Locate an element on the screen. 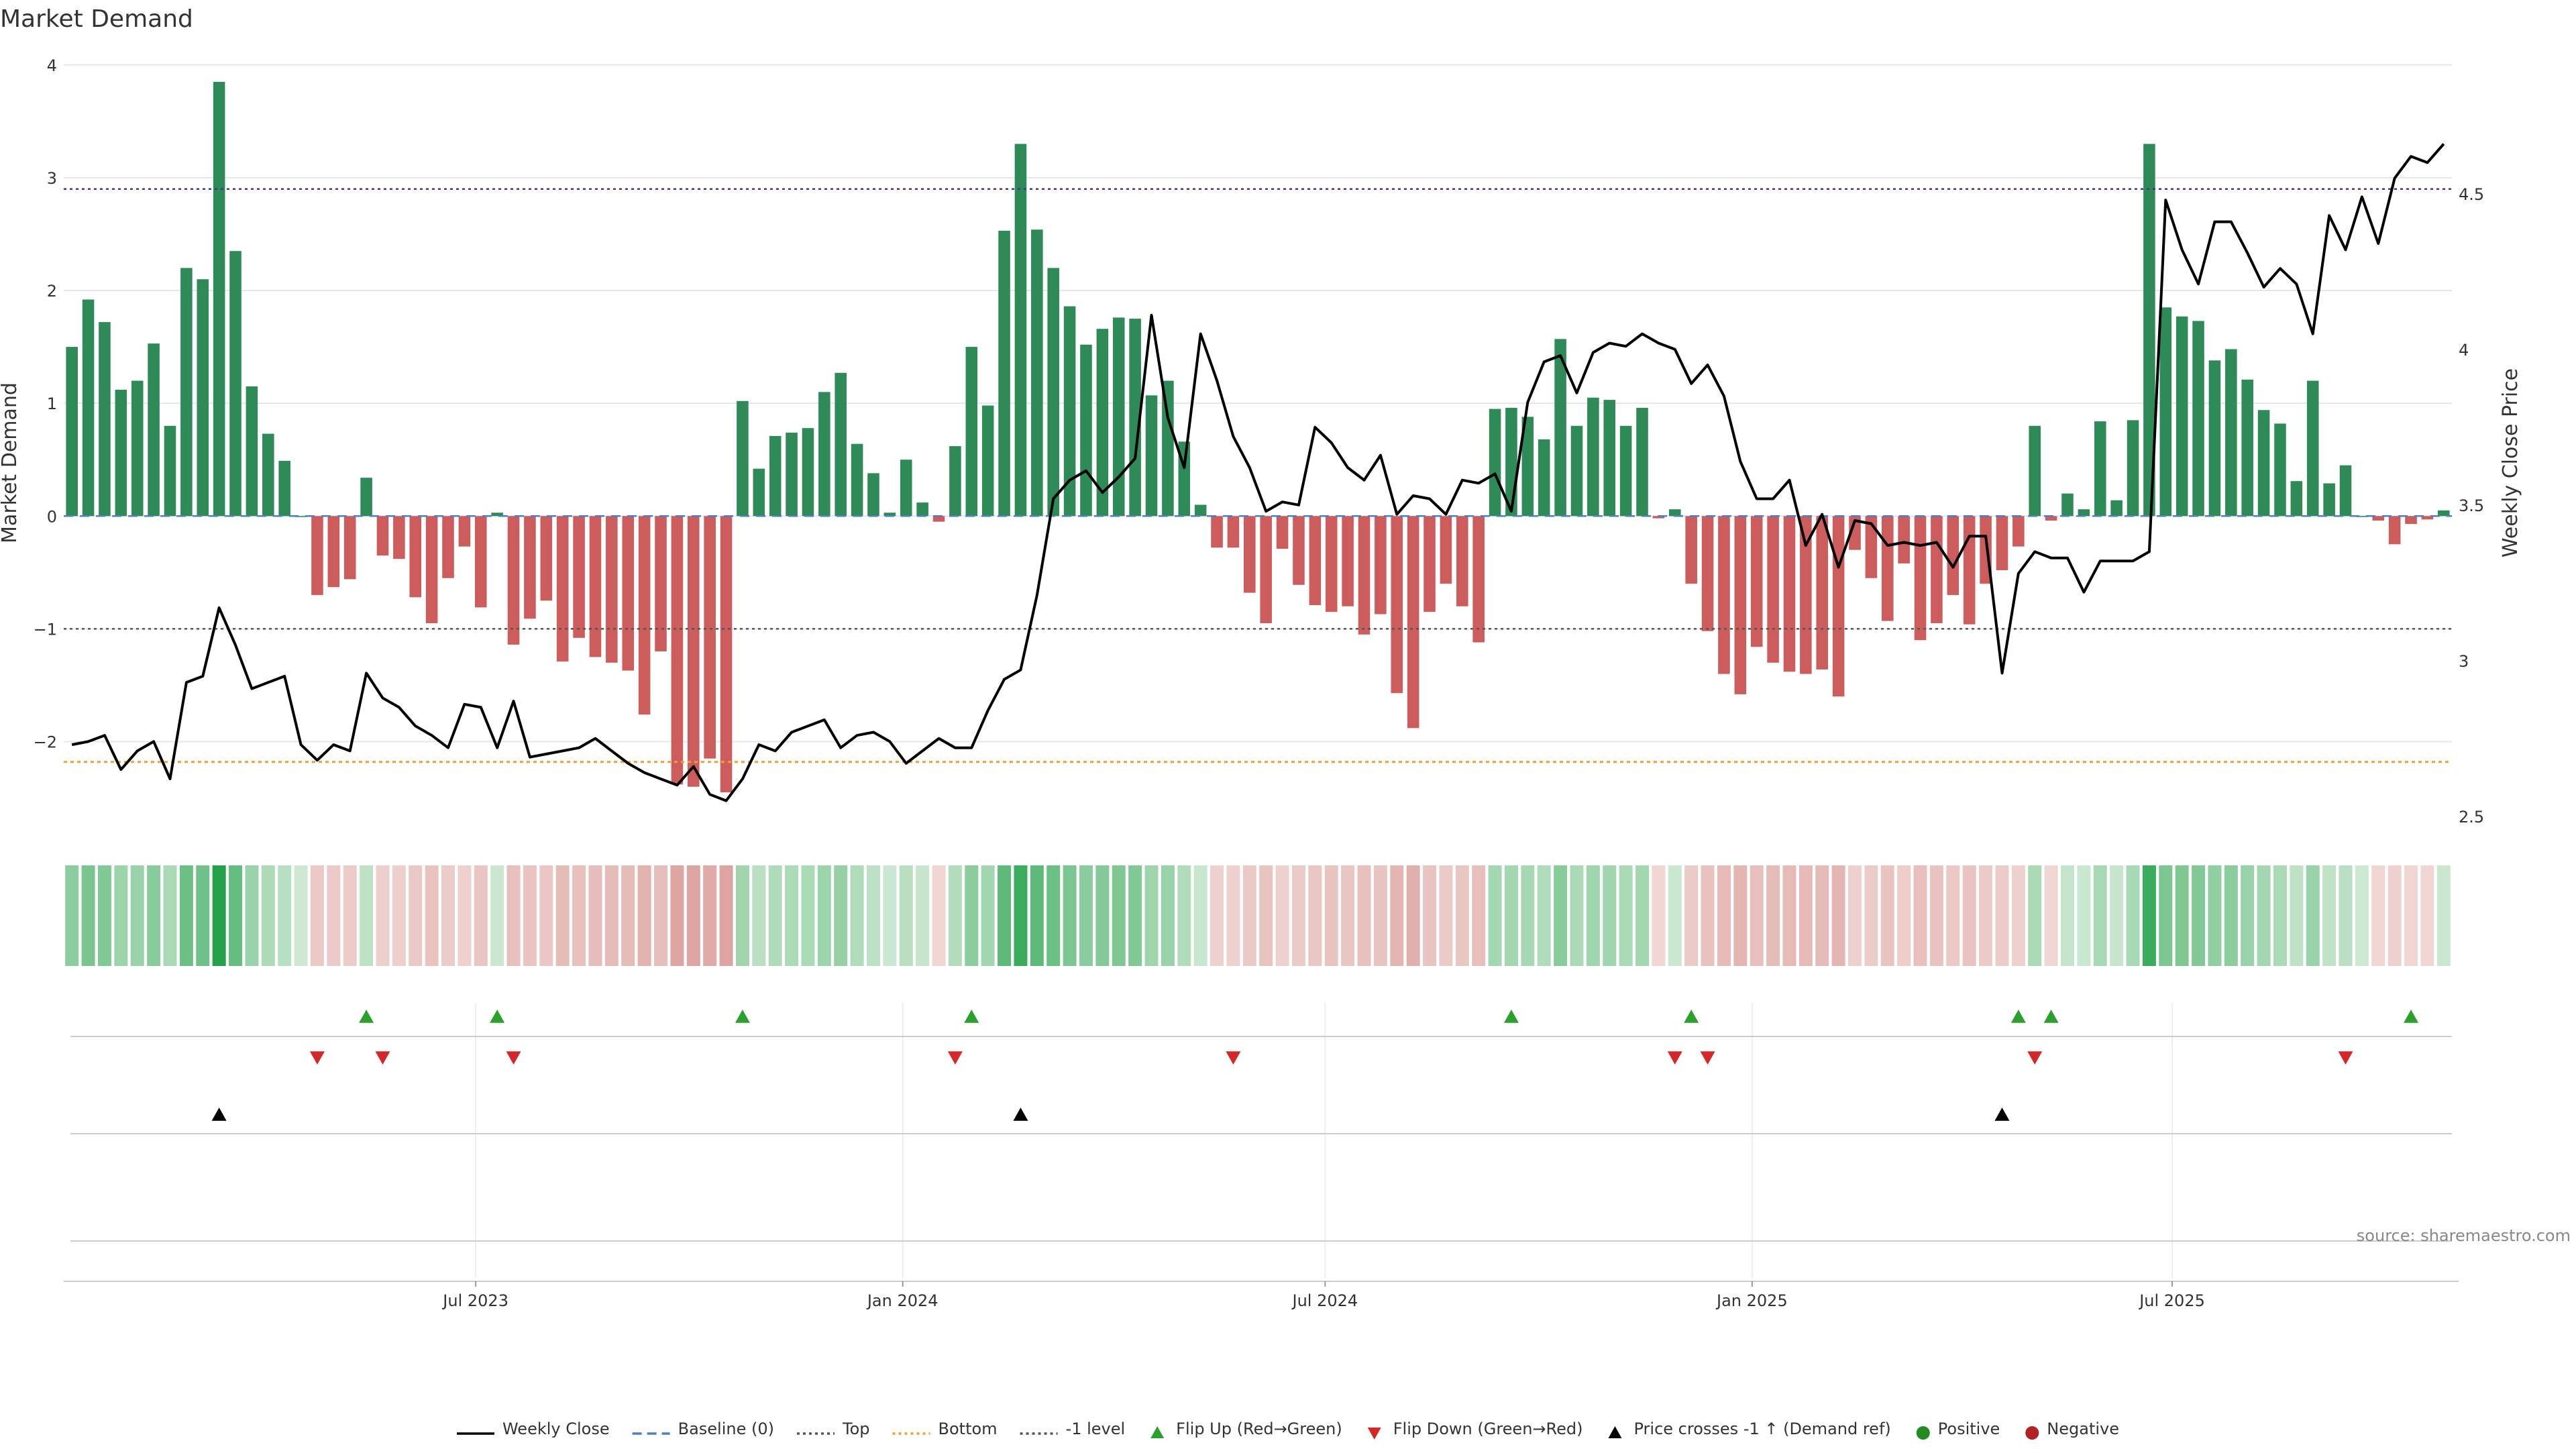 The width and height of the screenshot is (2576, 1449). legend-label: Flip Up (Red→Green) is located at coordinates (1259, 1428).